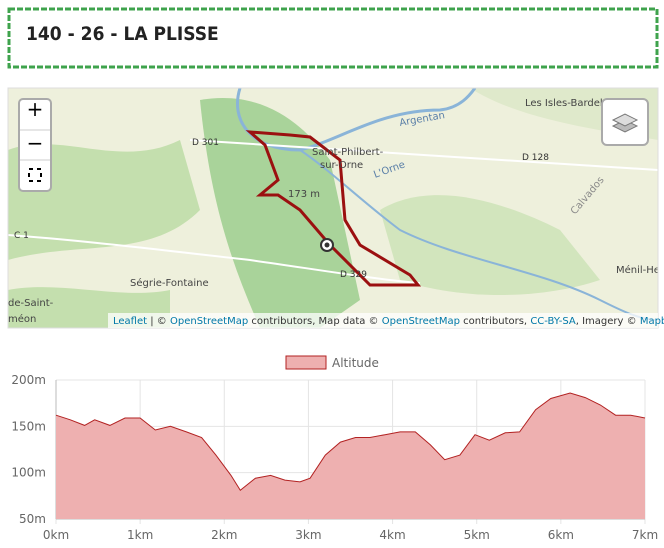 The height and width of the screenshot is (548, 664). I want to click on y-tick-label: 150m, so click(28, 426).